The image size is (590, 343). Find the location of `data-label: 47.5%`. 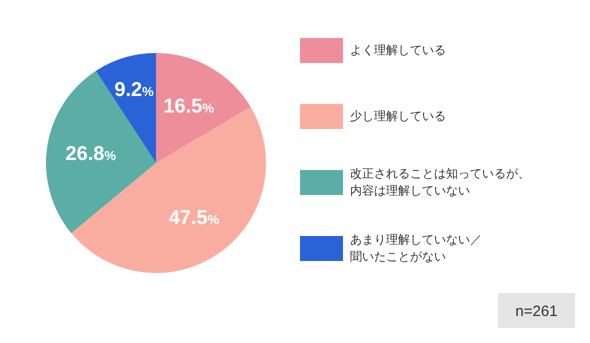

data-label: 47.5% is located at coordinates (194, 218).